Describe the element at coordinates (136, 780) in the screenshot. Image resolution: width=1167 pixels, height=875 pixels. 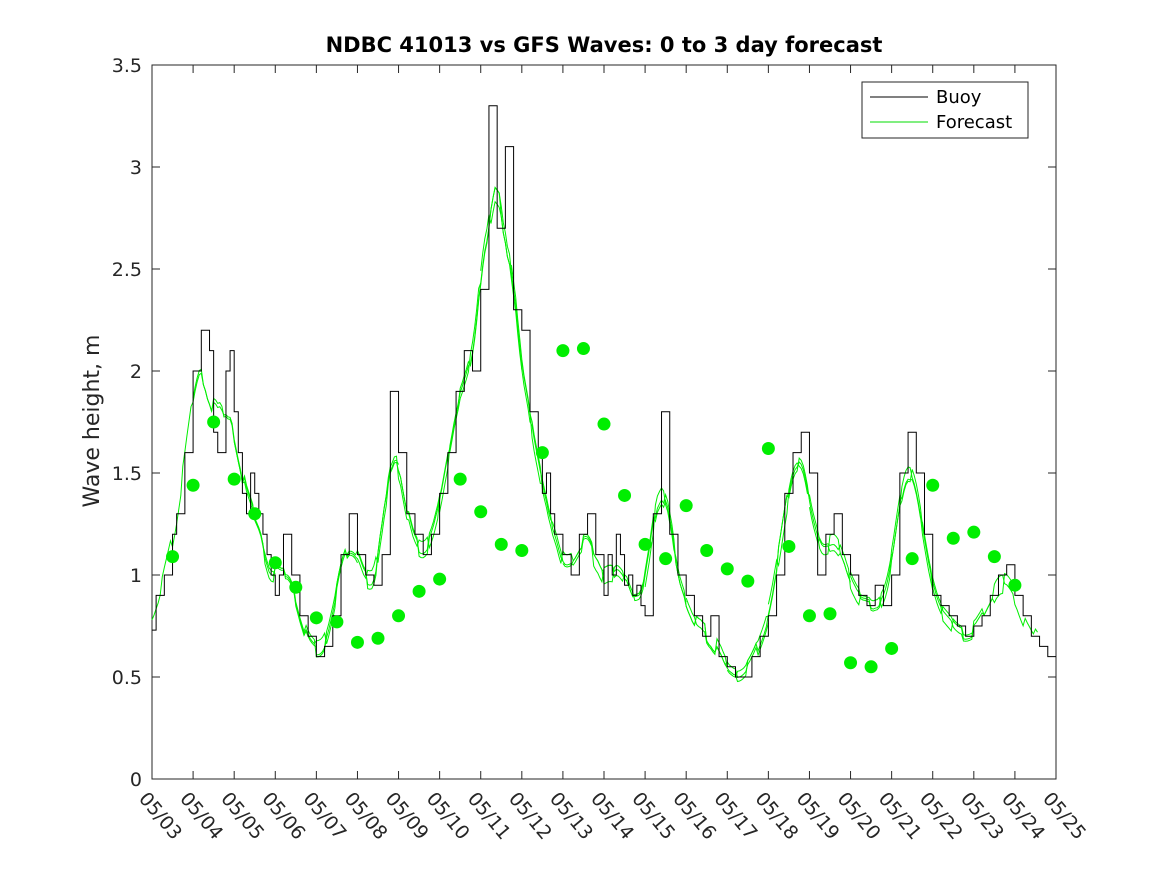
I see `y-tick-label: 0` at that location.